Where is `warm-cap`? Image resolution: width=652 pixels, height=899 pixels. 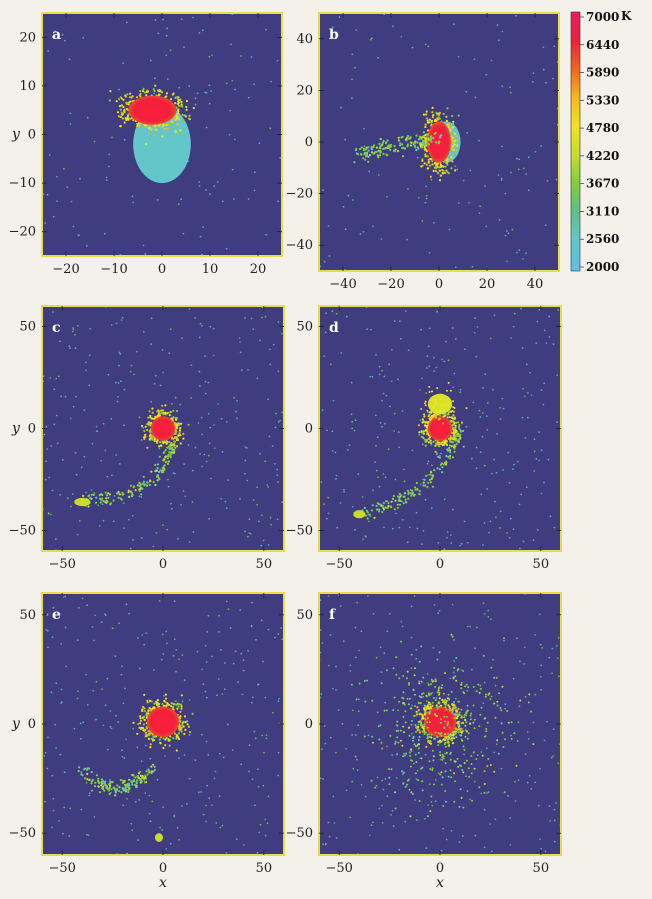 warm-cap is located at coordinates (440, 404).